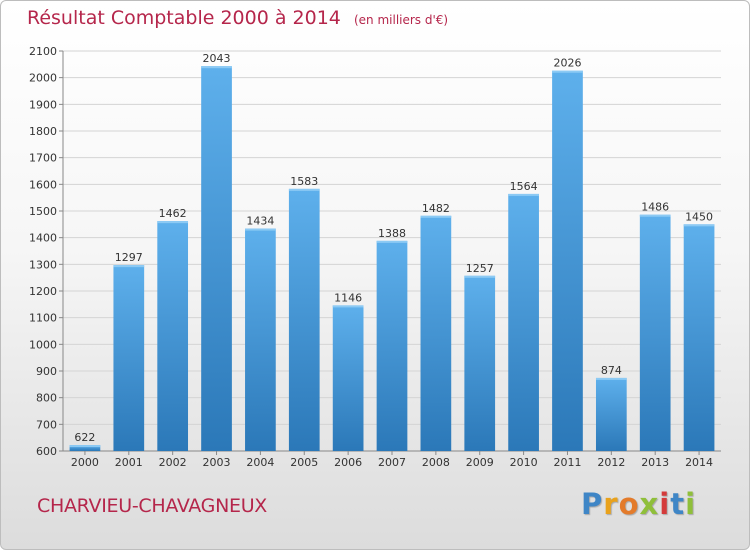  I want to click on logo-letter: P, so click(592, 504).